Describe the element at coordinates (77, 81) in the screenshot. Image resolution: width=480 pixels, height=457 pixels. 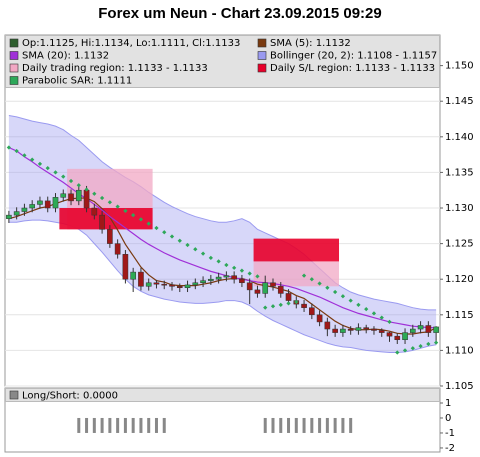
I see `legend-label: Parabolic SAR: 1.1111` at that location.